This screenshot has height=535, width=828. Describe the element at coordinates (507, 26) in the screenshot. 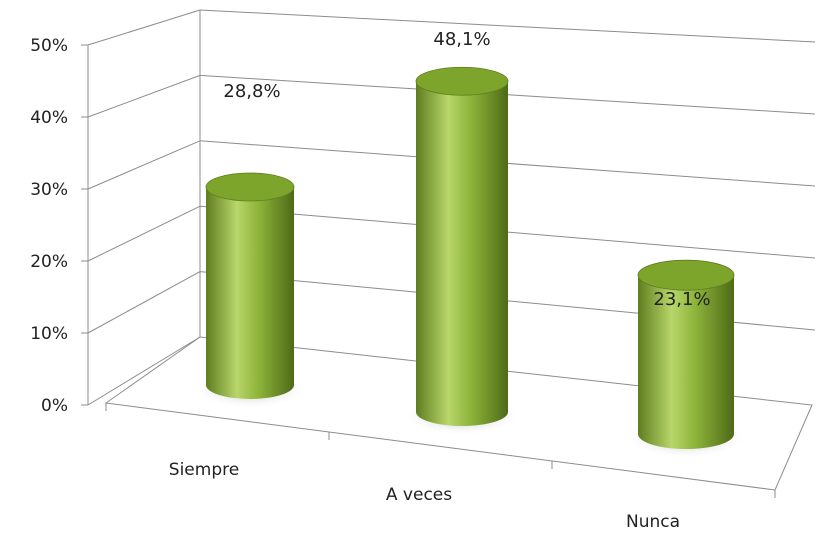

I see `gridline-back` at that location.